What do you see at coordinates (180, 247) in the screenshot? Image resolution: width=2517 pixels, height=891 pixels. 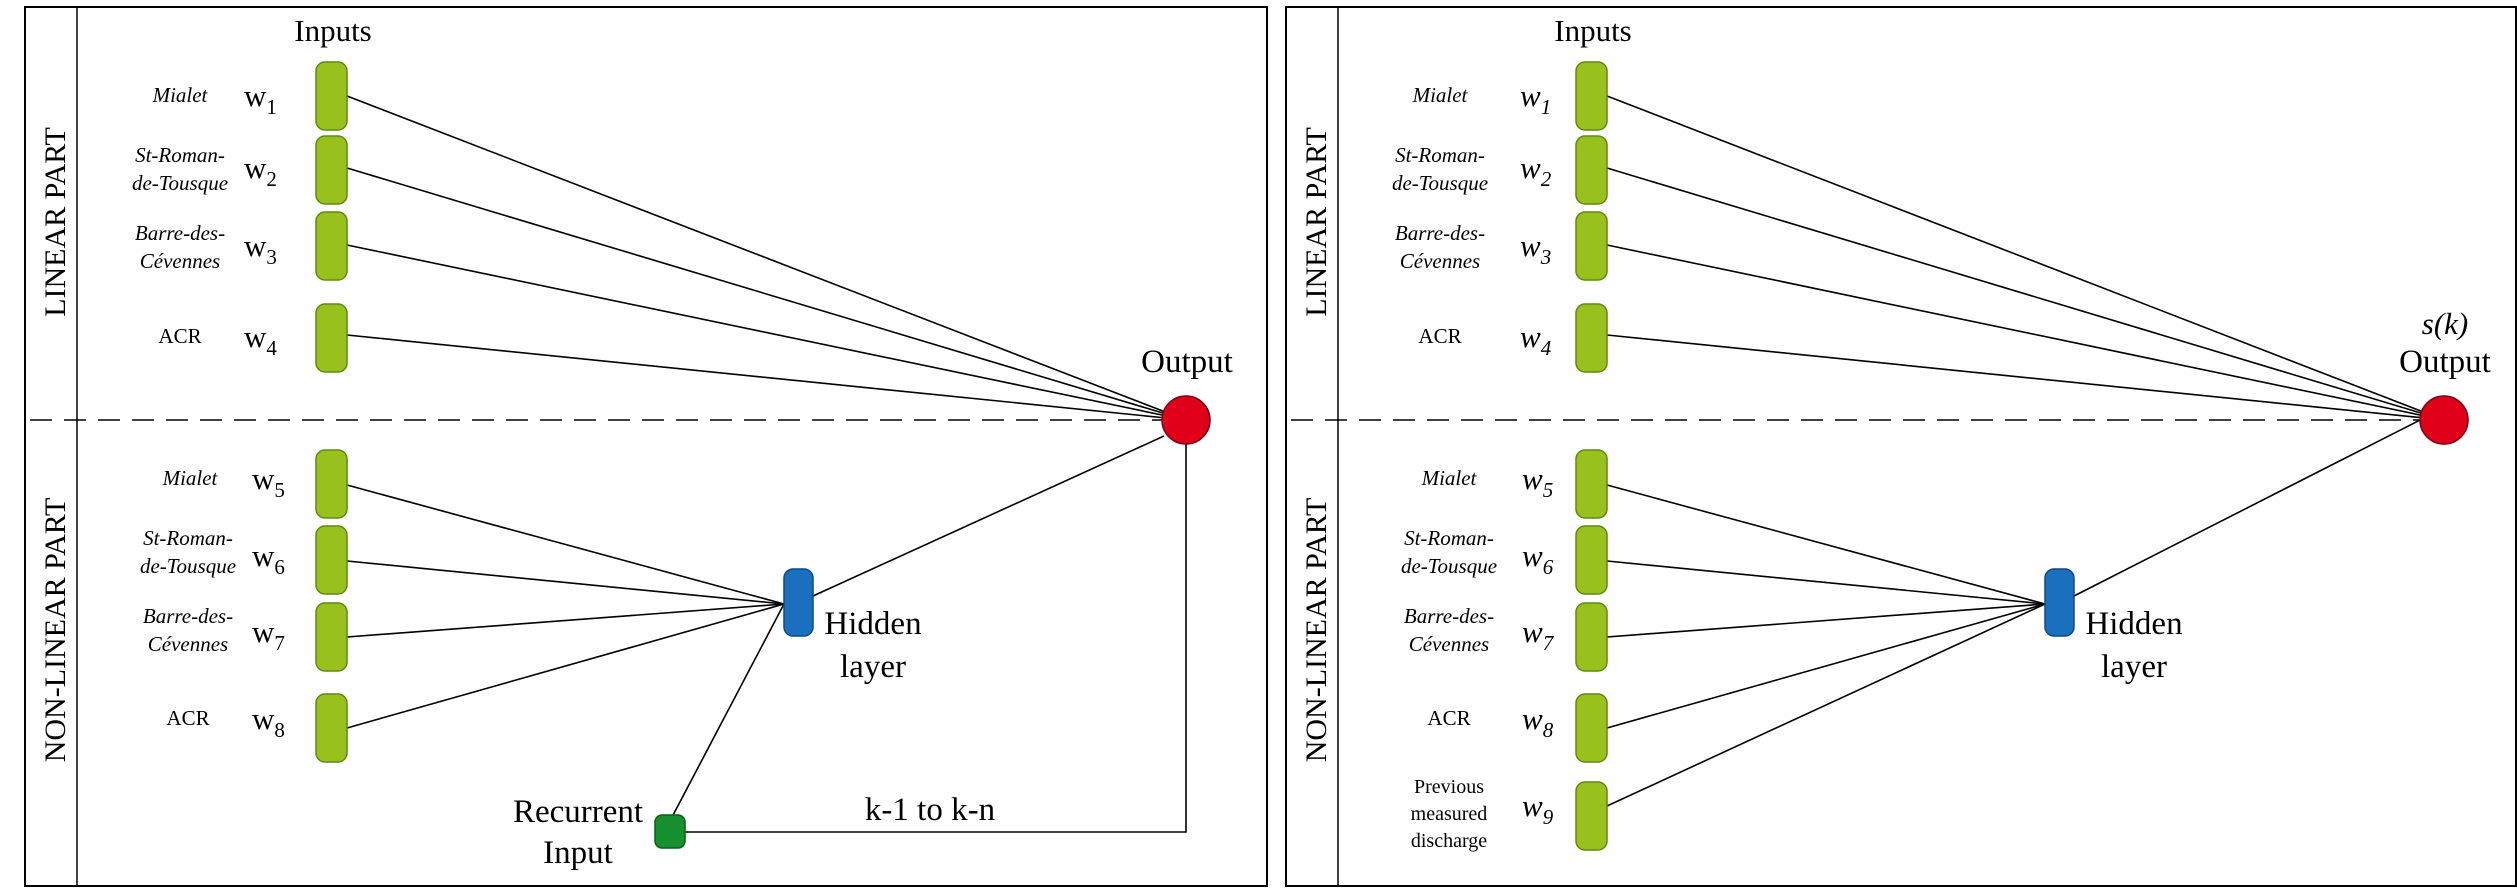 I see `left-input-name-3: Barre-des-Cévennes` at bounding box center [180, 247].